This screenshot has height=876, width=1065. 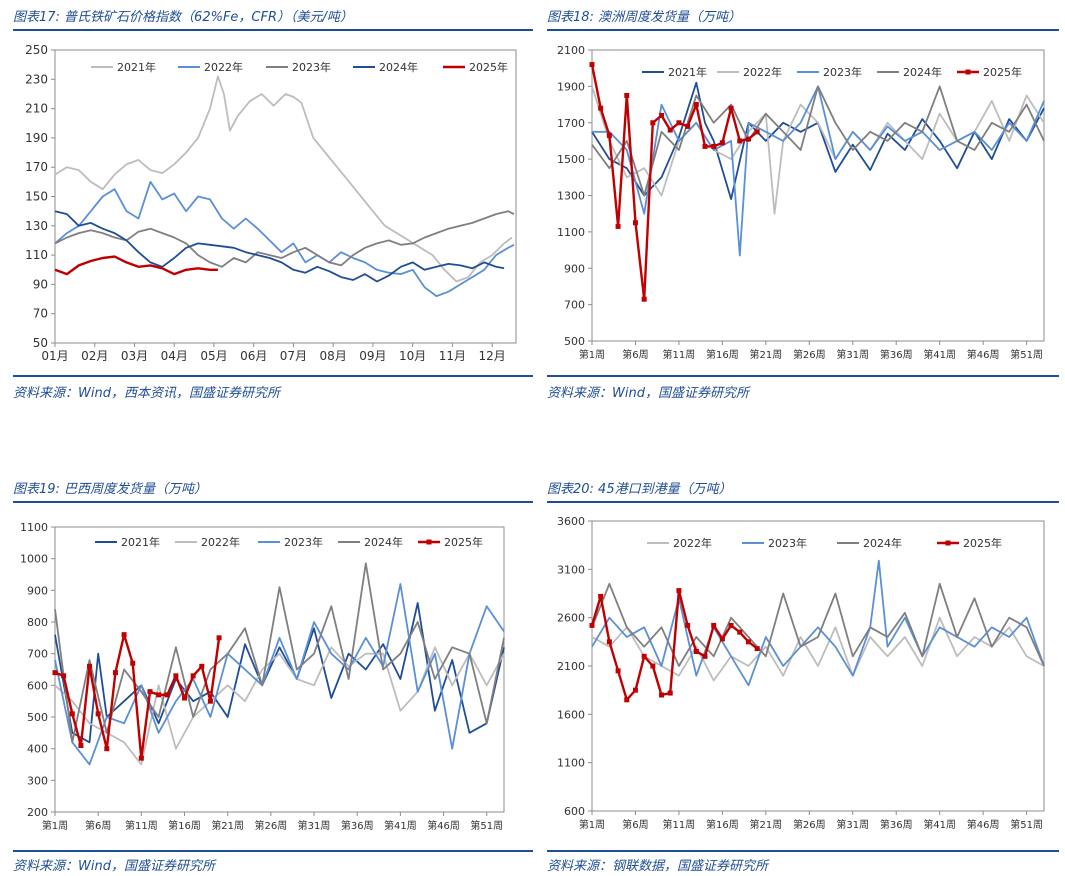 What do you see at coordinates (787, 543) in the screenshot?
I see `legend-label: 2023年` at bounding box center [787, 543].